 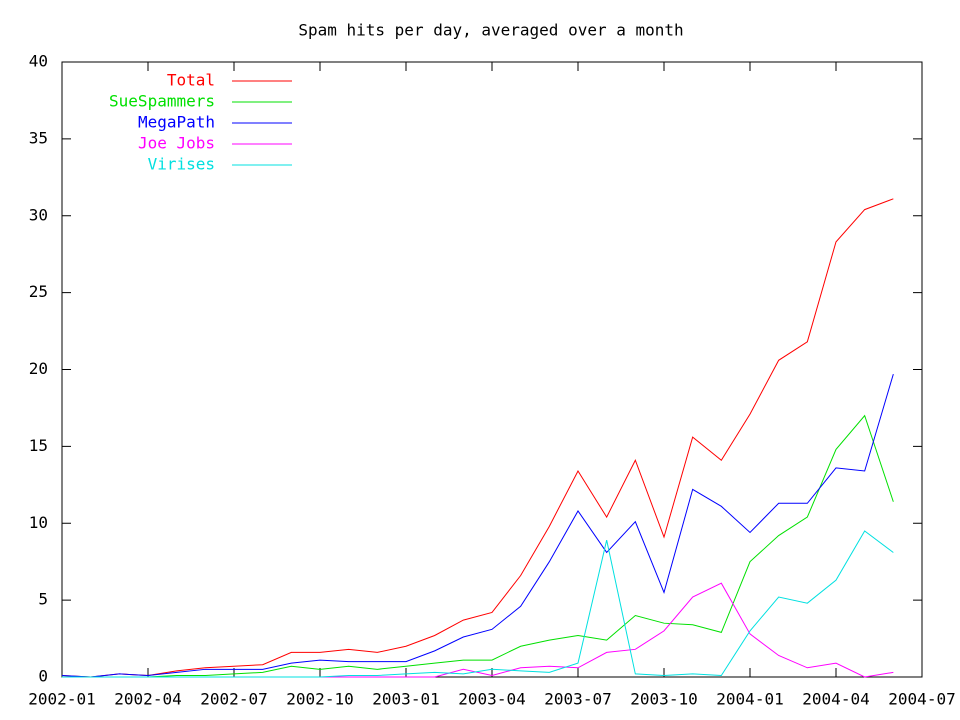 I want to click on legend-label: Total, so click(x=191, y=80).